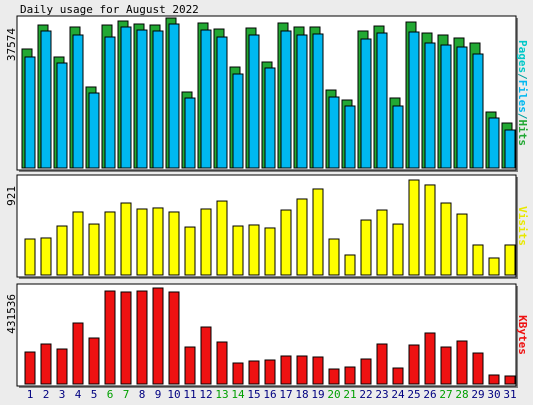 Image resolution: width=533 pixels, height=405 pixels. Describe the element at coordinates (349, 394) in the screenshot. I see `x-tick-label: 21` at that location.